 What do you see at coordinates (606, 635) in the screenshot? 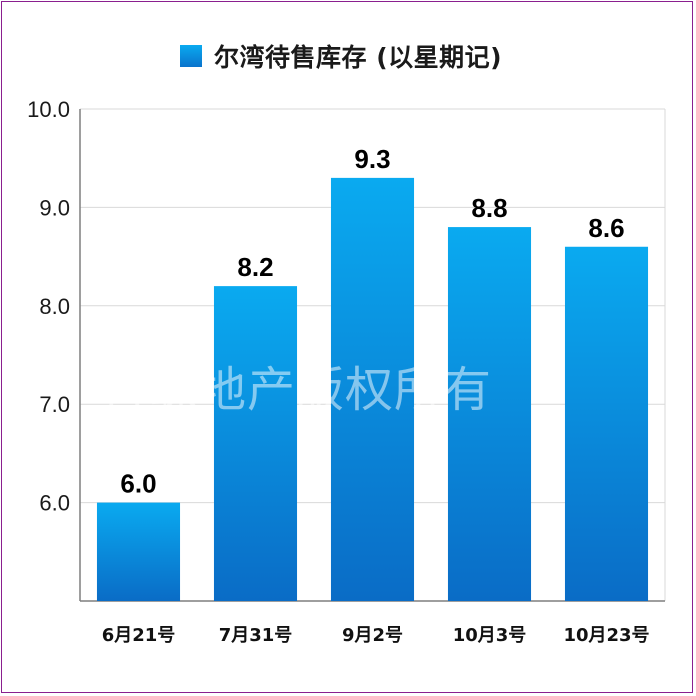
I see `x-tick-label: 10月23号` at bounding box center [606, 635].